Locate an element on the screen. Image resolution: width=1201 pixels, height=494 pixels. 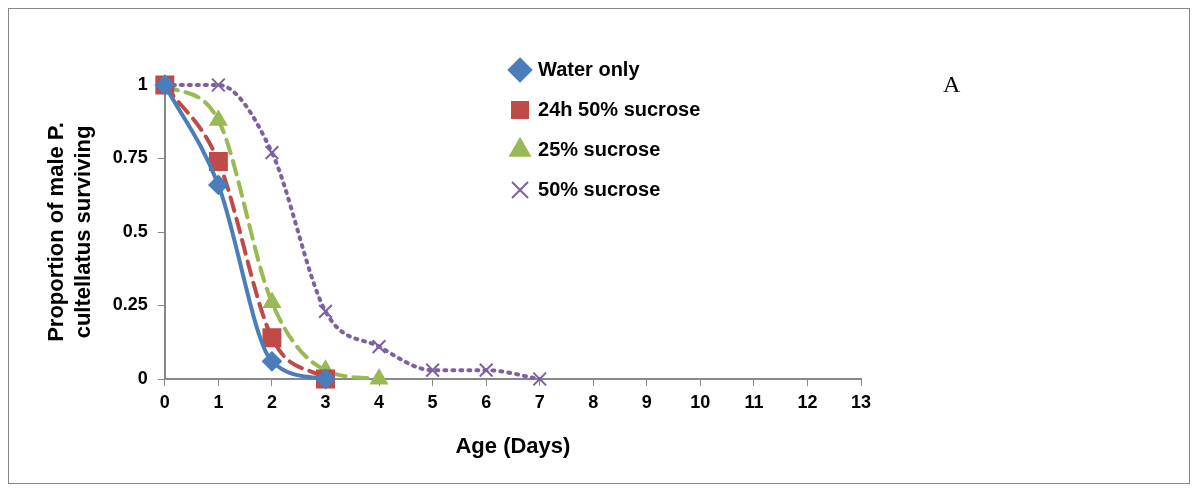
legend-label: 25% sucrose is located at coordinates (599, 148).